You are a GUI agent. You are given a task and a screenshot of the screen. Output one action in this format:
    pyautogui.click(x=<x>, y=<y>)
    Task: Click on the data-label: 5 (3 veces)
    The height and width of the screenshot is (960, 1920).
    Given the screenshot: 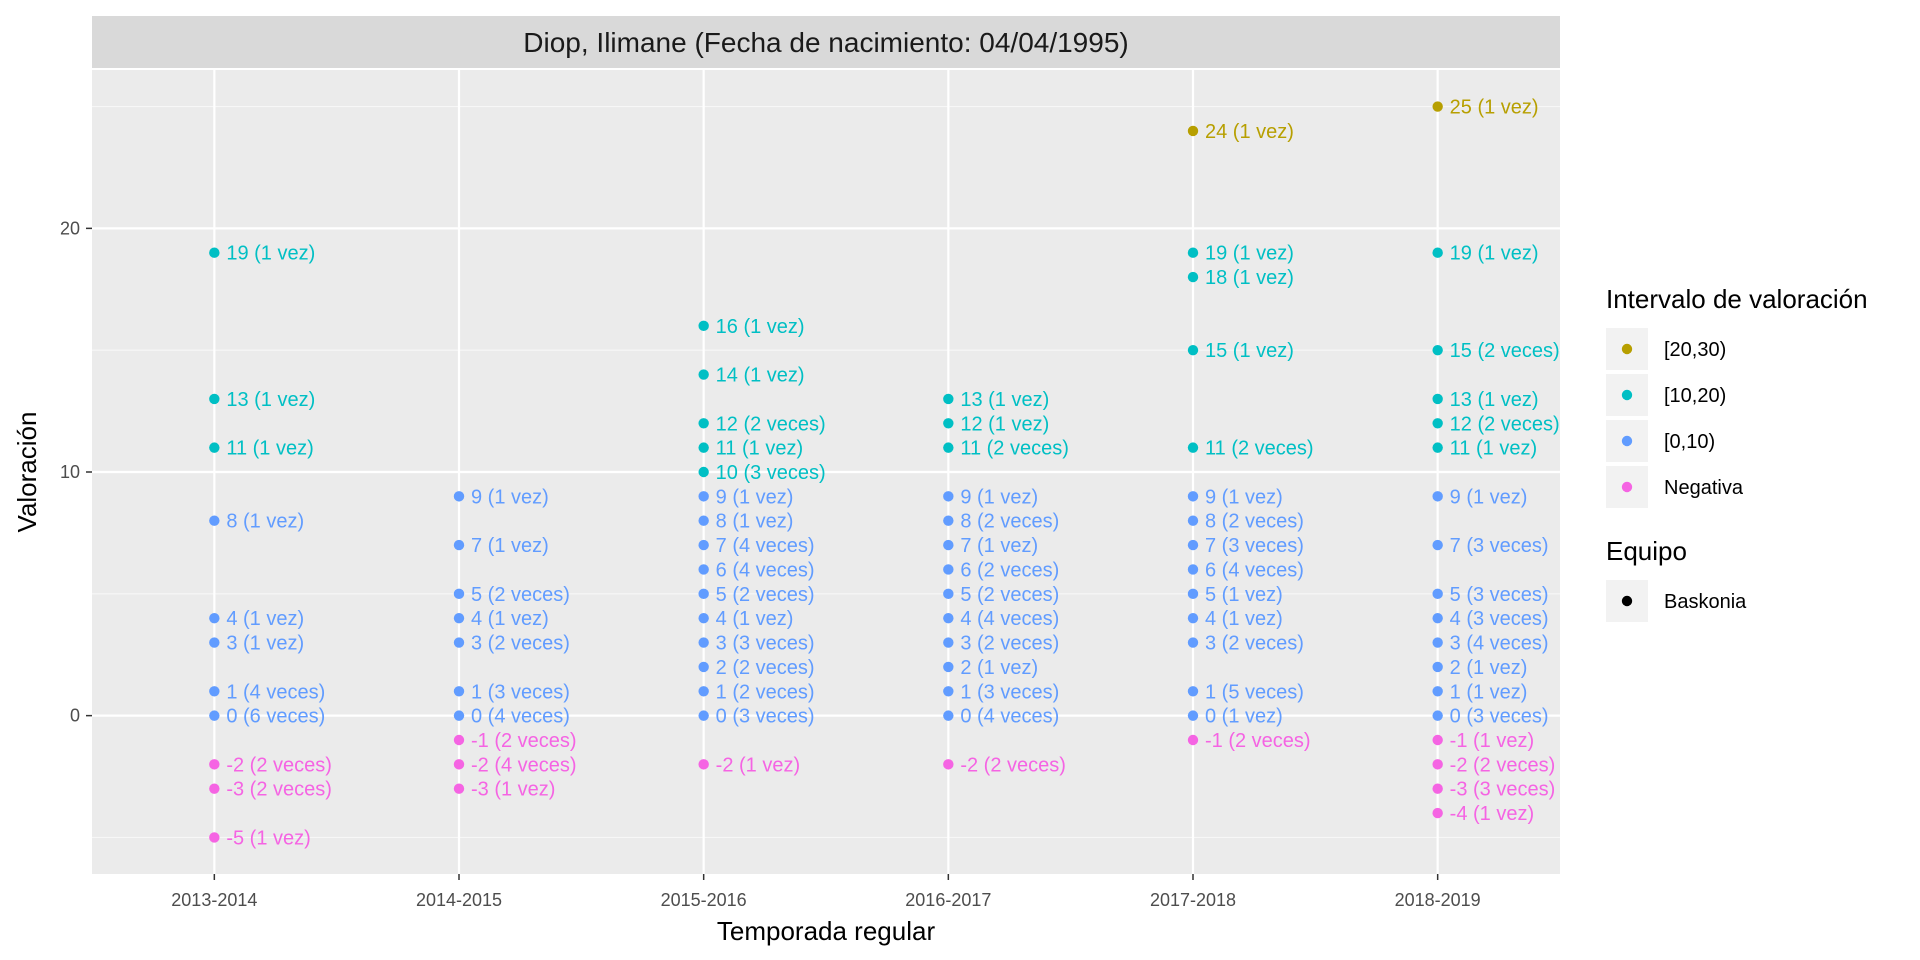 What is the action you would take?
    pyautogui.click(x=1499, y=595)
    